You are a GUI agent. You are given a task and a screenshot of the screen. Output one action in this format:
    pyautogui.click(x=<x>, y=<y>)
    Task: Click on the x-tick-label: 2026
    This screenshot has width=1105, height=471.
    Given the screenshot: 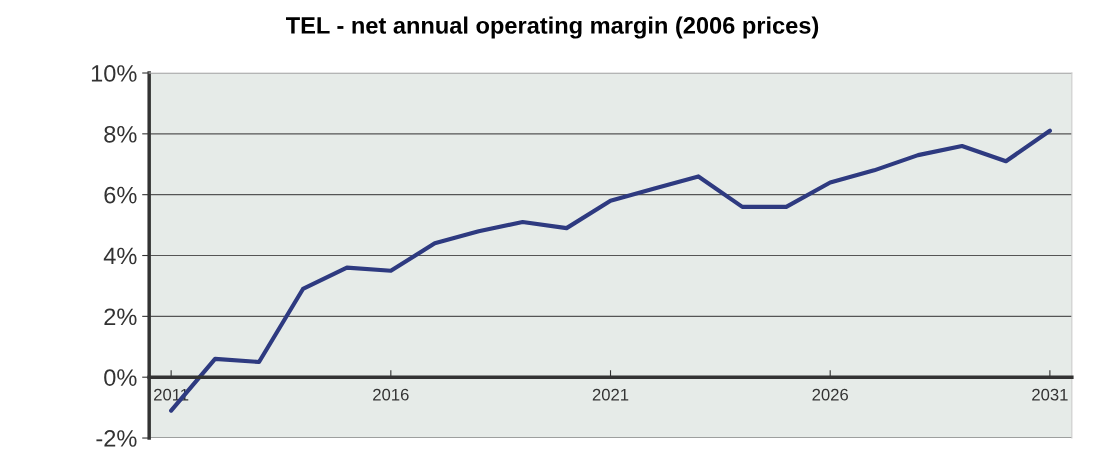 What is the action you would take?
    pyautogui.click(x=830, y=394)
    